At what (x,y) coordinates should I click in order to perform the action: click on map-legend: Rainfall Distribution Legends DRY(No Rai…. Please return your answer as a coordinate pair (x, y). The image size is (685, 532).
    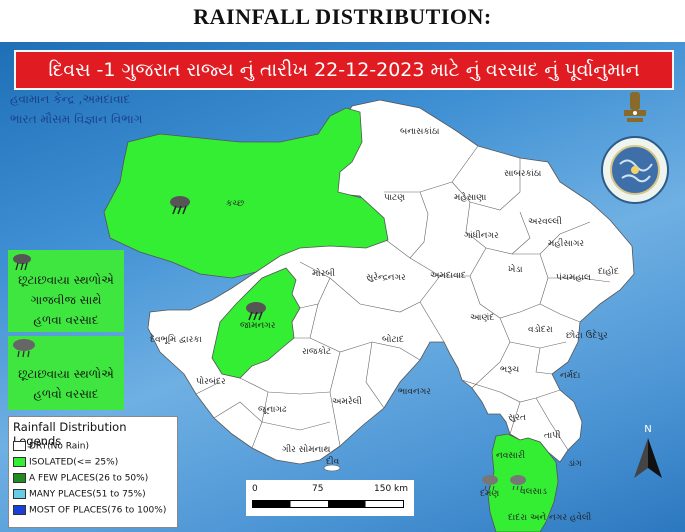
    Looking at the image, I should click on (93, 472).